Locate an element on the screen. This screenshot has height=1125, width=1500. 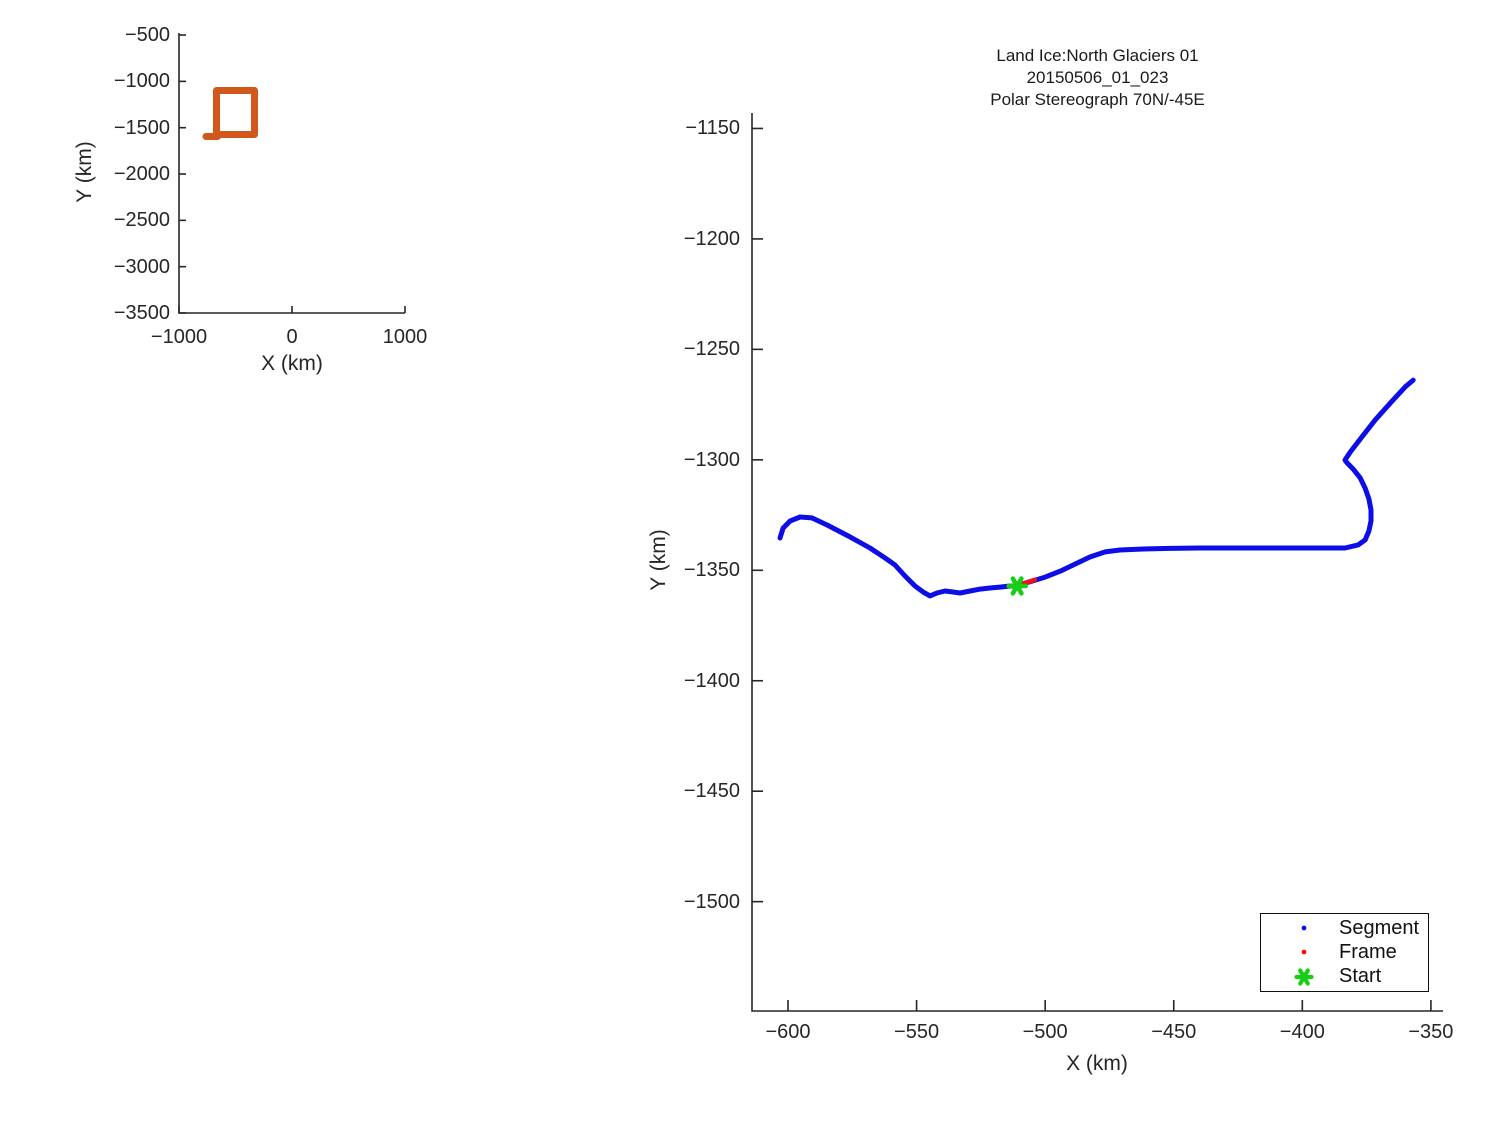
overview-series-coverage-box is located at coordinates (235, 112).